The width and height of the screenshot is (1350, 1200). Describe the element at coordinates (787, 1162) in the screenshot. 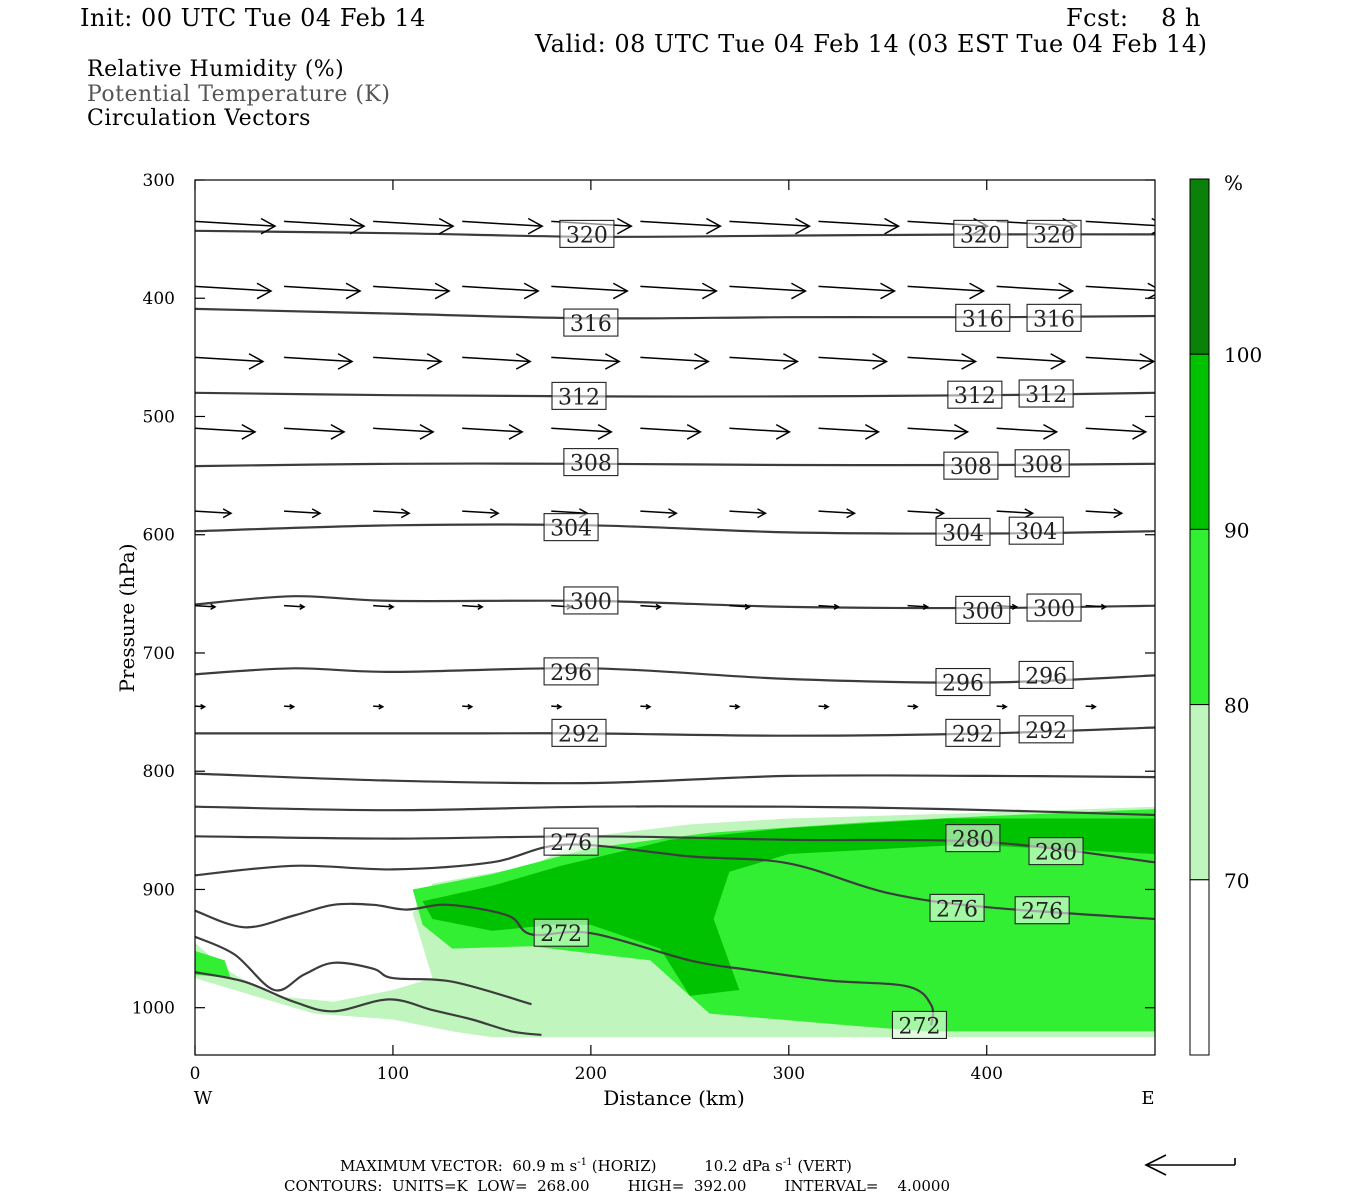

I see `vert-exponent: -1` at that location.